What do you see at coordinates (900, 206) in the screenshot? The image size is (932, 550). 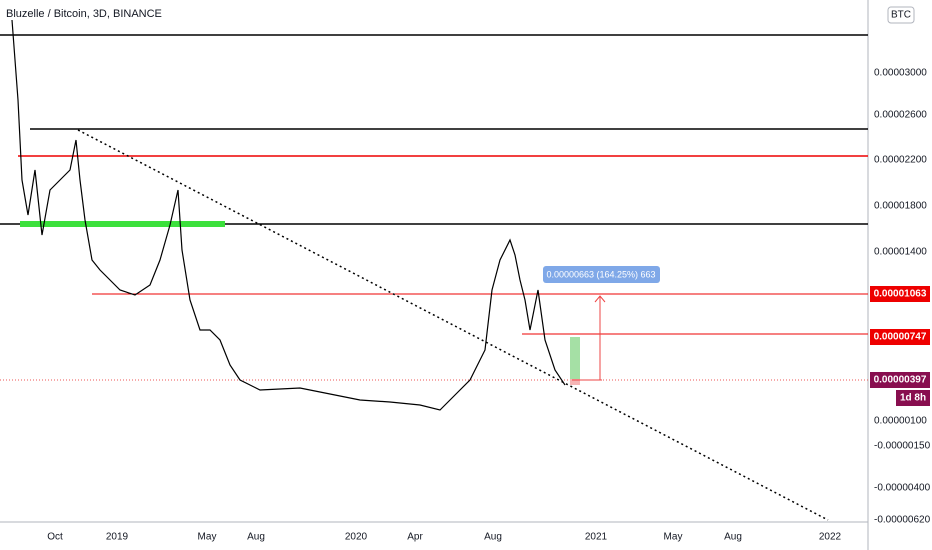 I see `price-axis-label: 0.00001800` at bounding box center [900, 206].